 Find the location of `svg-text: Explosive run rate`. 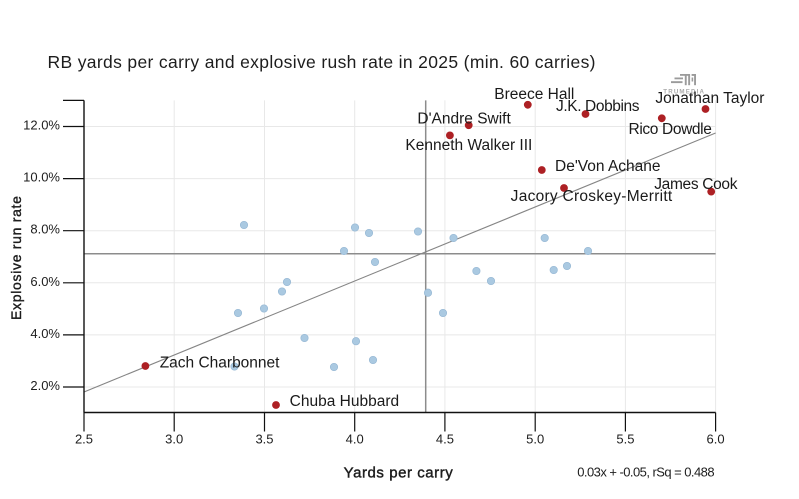

svg-text: Explosive run rate is located at coordinates (16, 257).